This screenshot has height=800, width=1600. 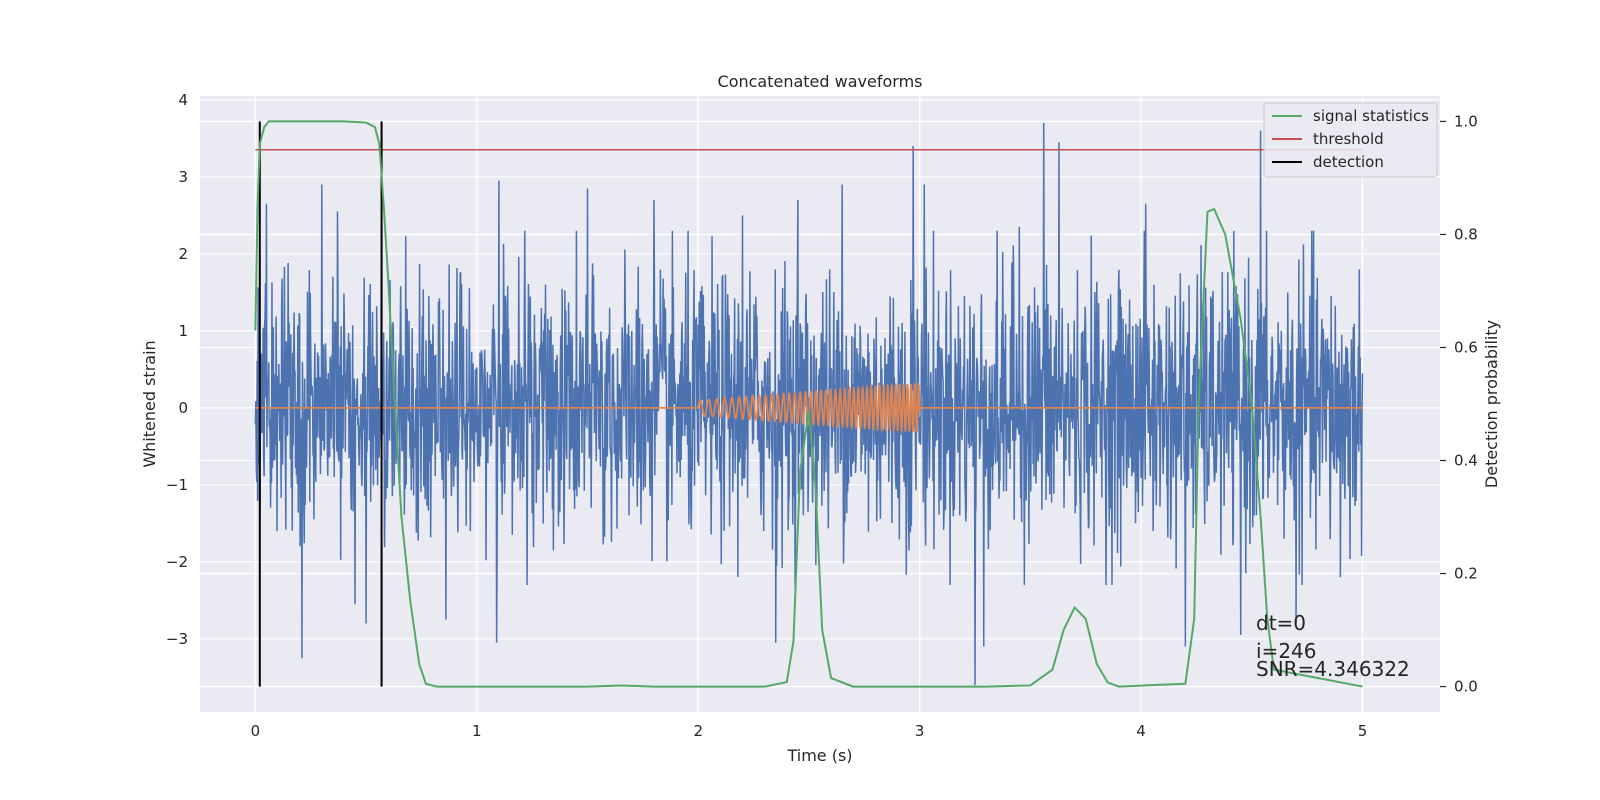 What do you see at coordinates (809, 731) in the screenshot?
I see `x-axis: 0 1 2 3 4 5` at bounding box center [809, 731].